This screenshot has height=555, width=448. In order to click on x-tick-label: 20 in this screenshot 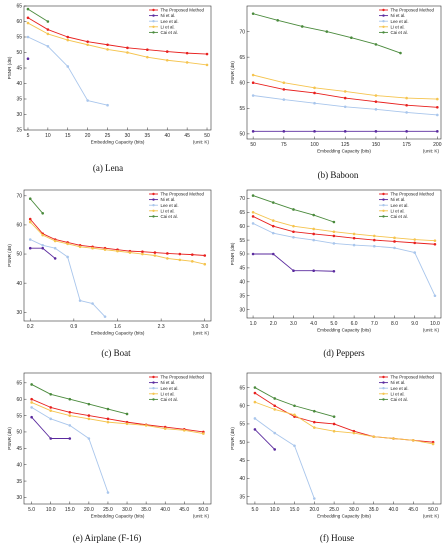, I will do `click(88, 136)`.